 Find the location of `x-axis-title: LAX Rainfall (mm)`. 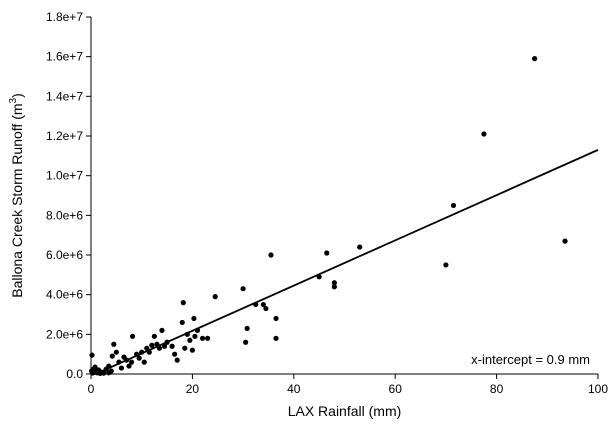

x-axis-title: LAX Rainfall (mm) is located at coordinates (345, 411).